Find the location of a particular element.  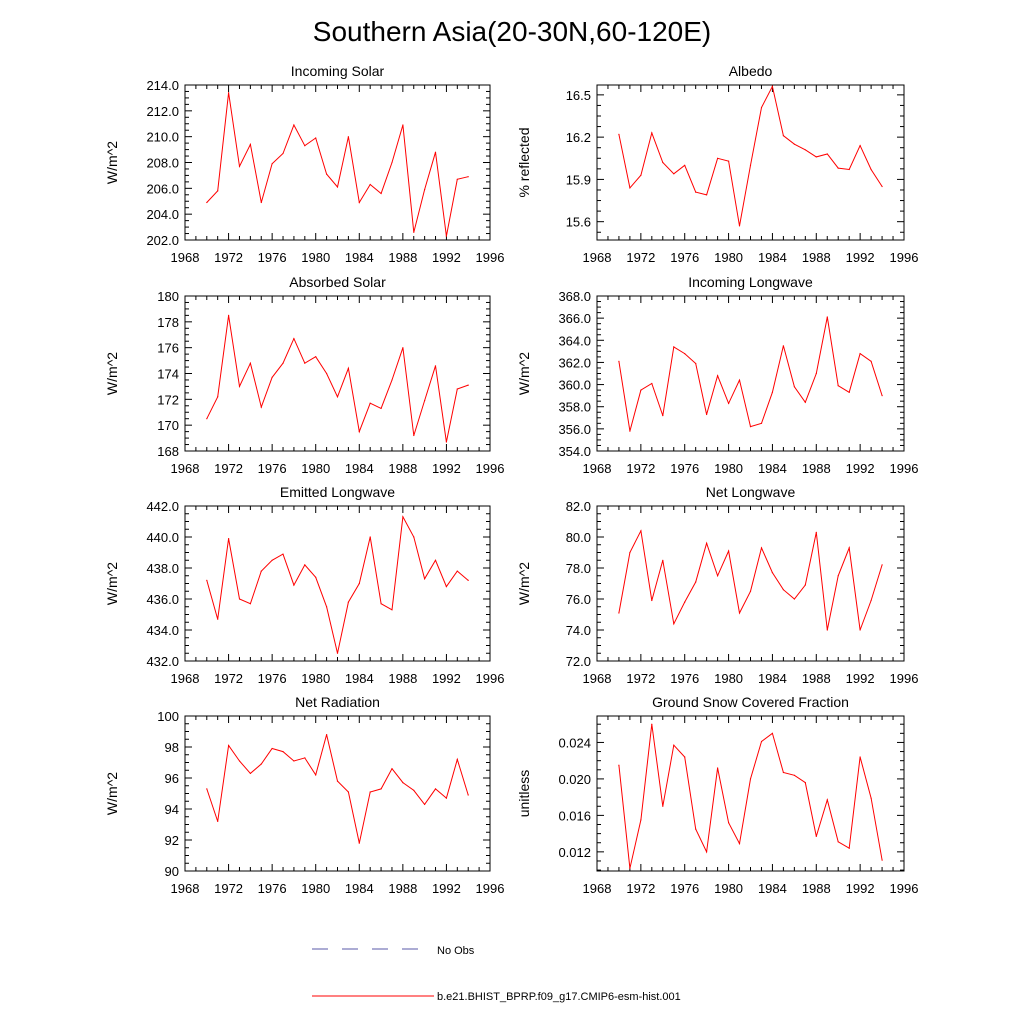

y-tick-label: 442.0 is located at coordinates (162, 506).